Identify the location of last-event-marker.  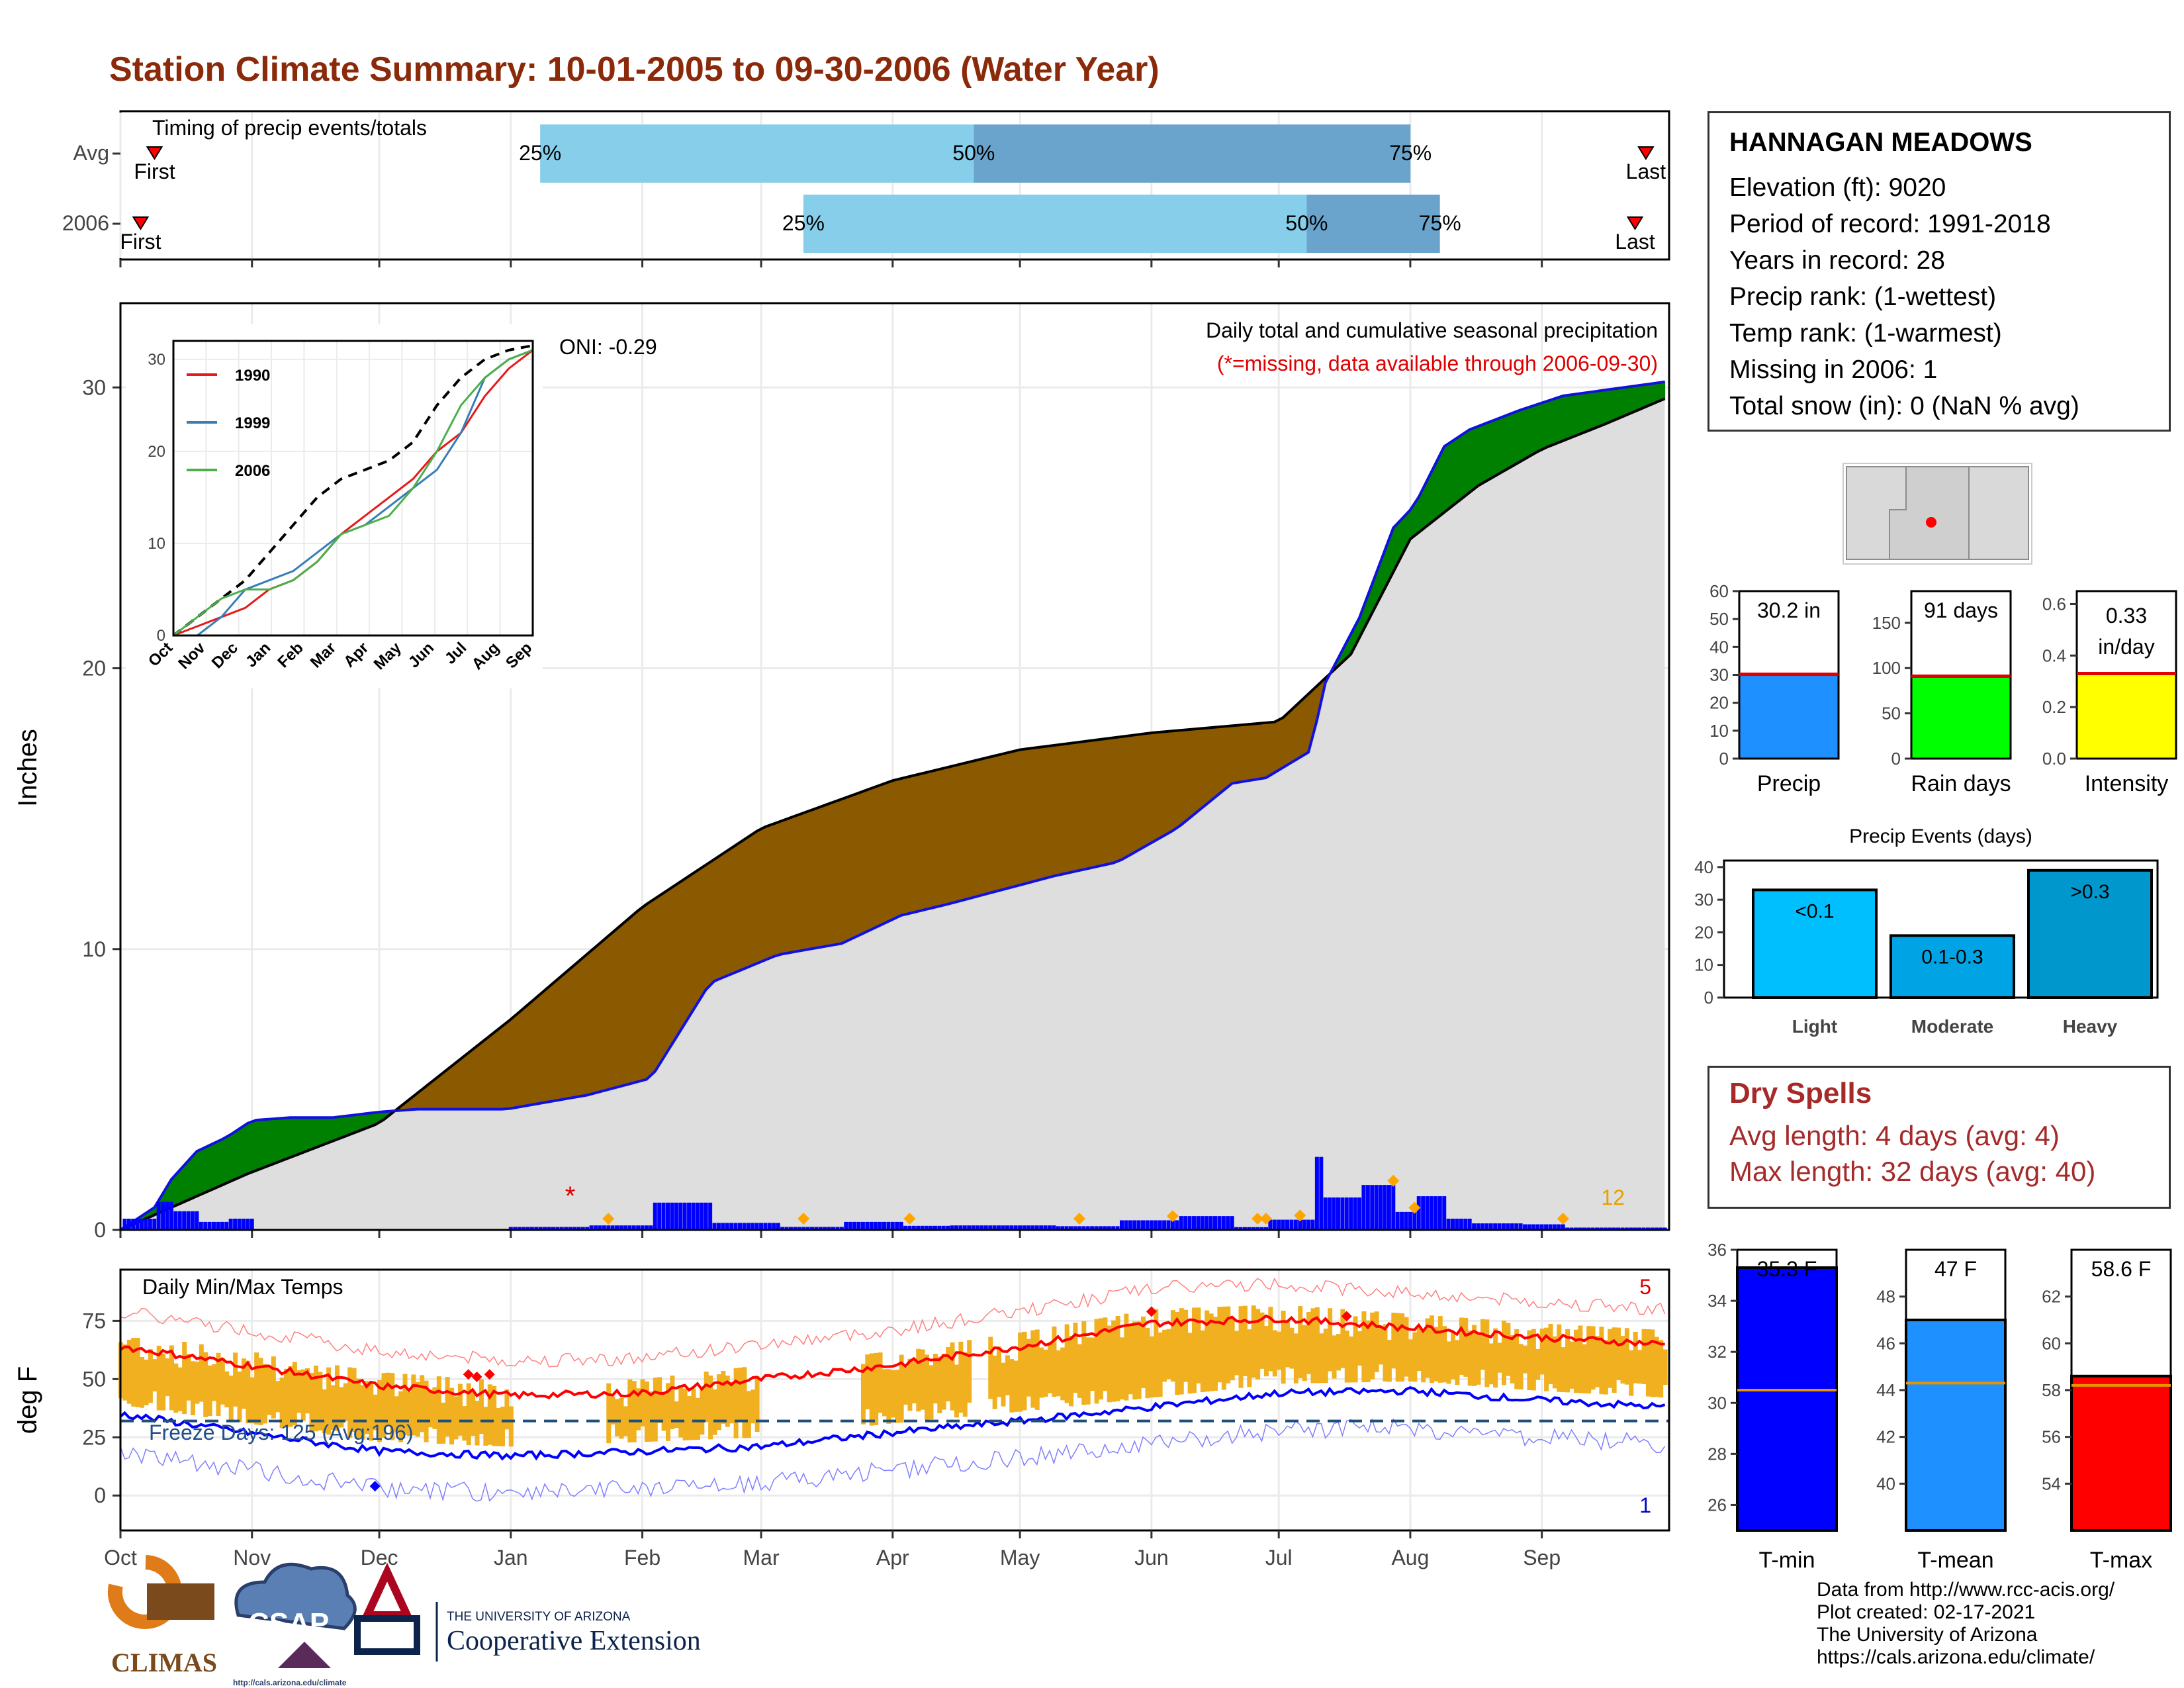
(1646, 153).